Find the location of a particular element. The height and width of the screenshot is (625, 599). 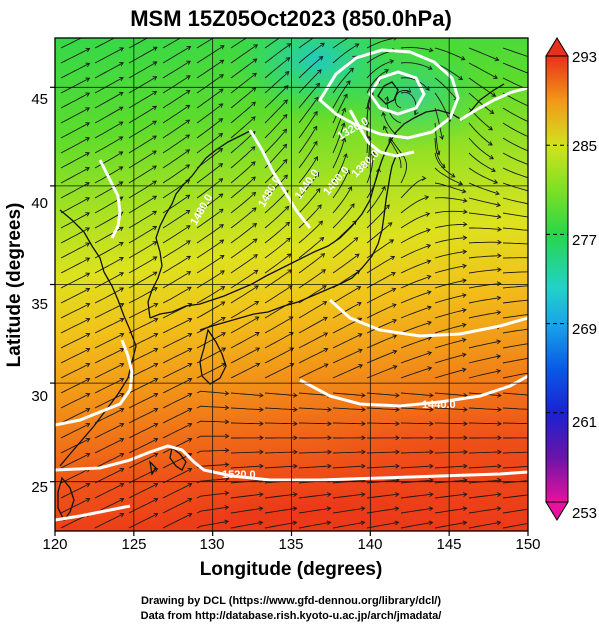

x-tick-labels: 120 125 130 135 140 145 150 is located at coordinates (291, 544).